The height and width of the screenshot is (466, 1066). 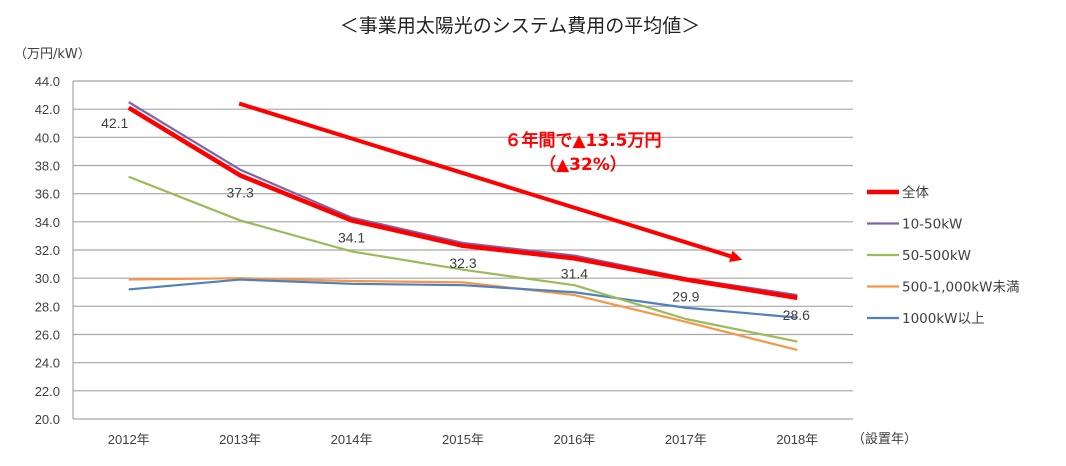 I want to click on data-label: 31.4, so click(x=574, y=273).